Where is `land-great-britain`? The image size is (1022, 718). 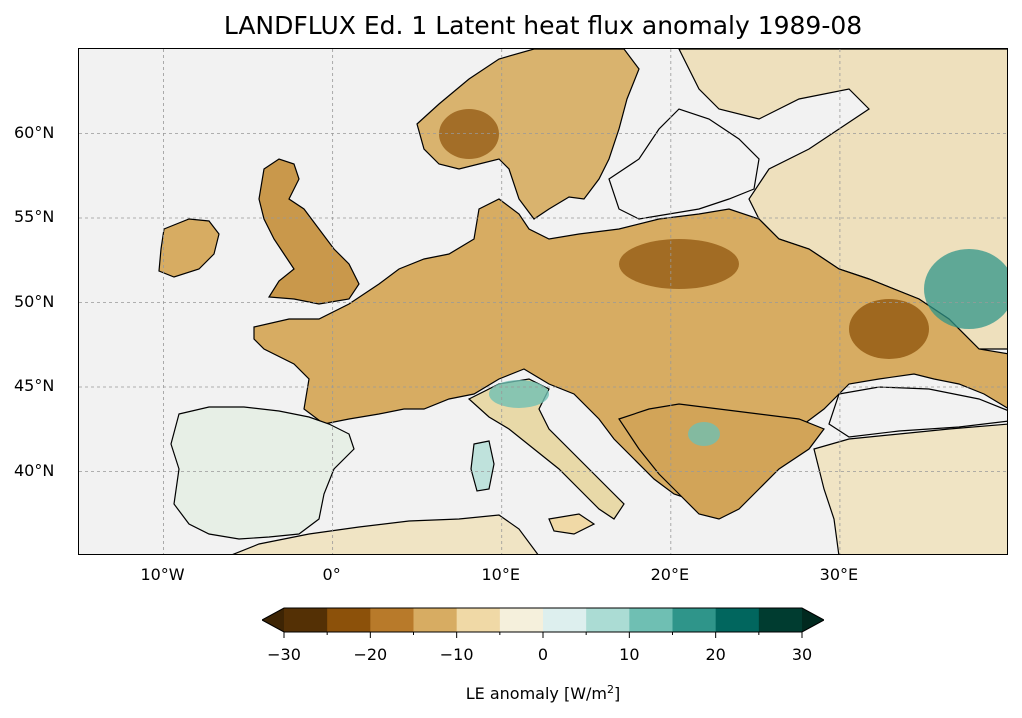 land-great-britain is located at coordinates (309, 231).